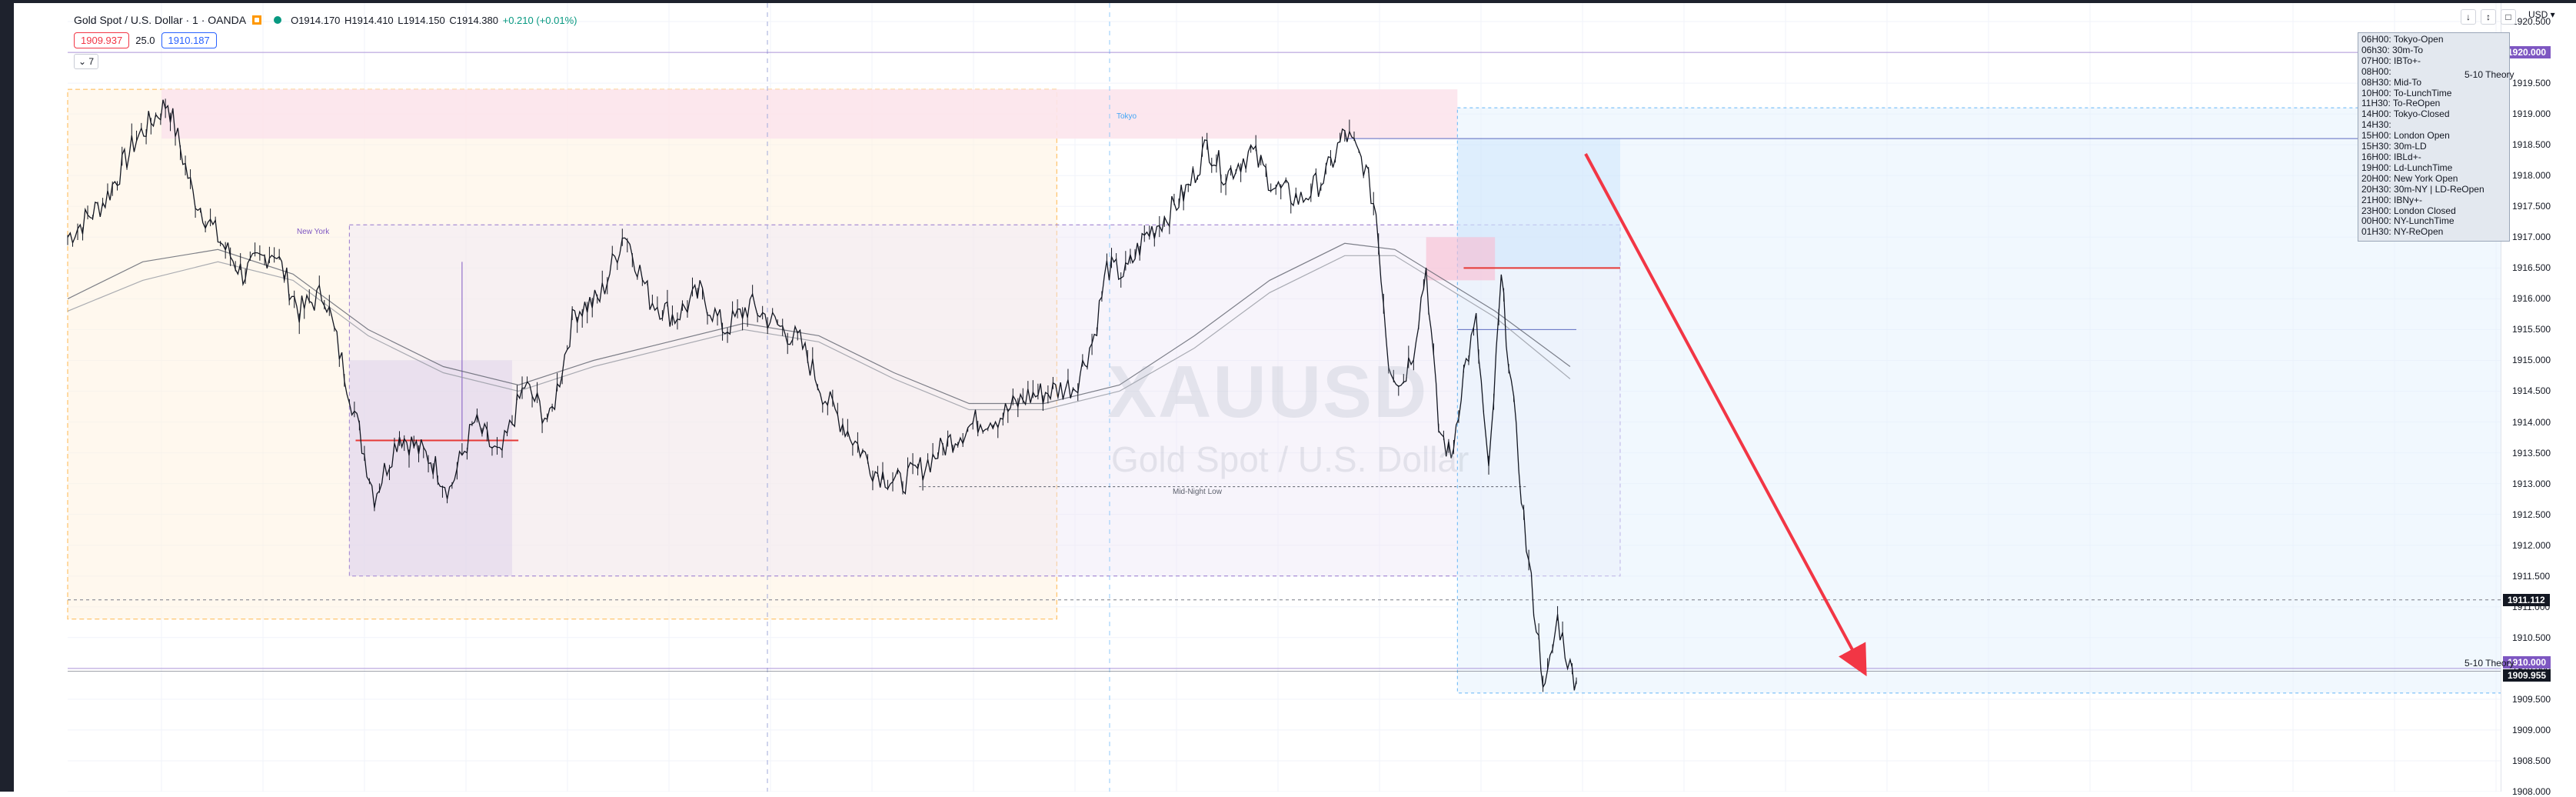 The image size is (2576, 797). I want to click on price-tick-label: 1915.500, so click(2532, 329).